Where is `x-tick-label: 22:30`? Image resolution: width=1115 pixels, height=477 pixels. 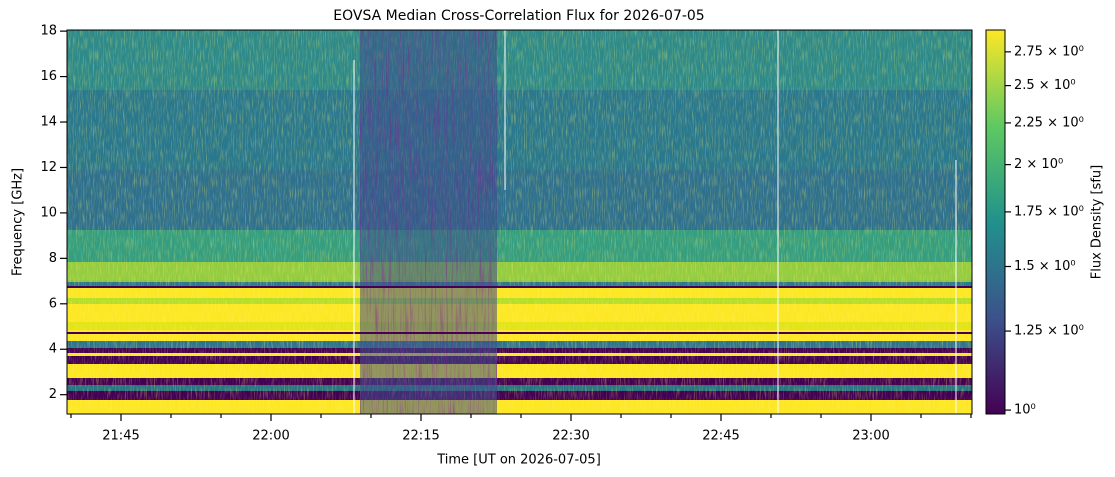 x-tick-label: 22:30 is located at coordinates (570, 436).